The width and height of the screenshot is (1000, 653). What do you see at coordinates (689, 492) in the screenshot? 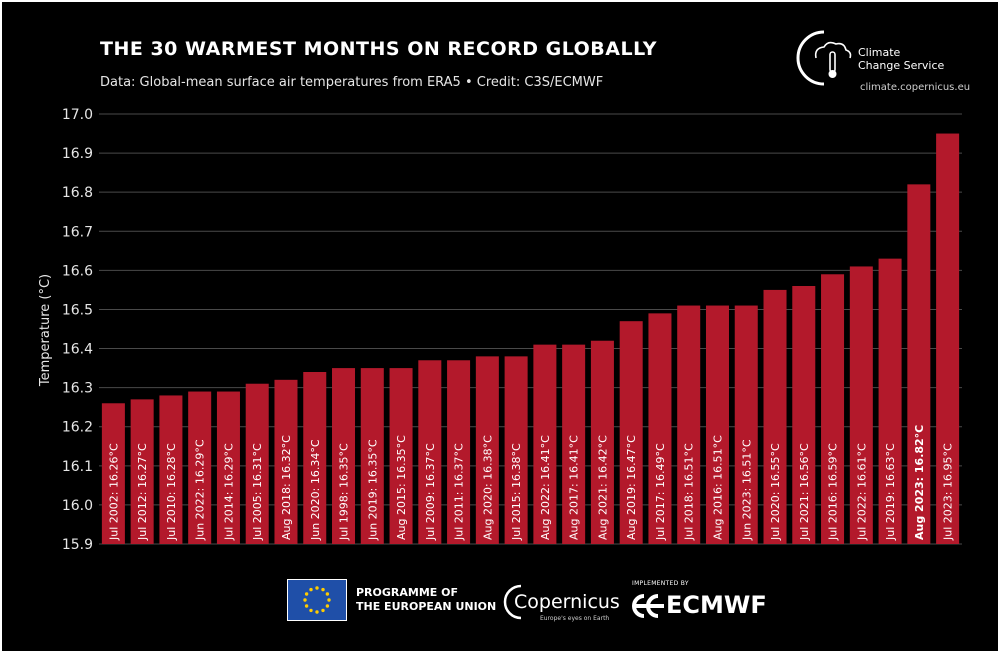
I see `bar-label: Jul 2018: 16.51°C` at bounding box center [689, 492].